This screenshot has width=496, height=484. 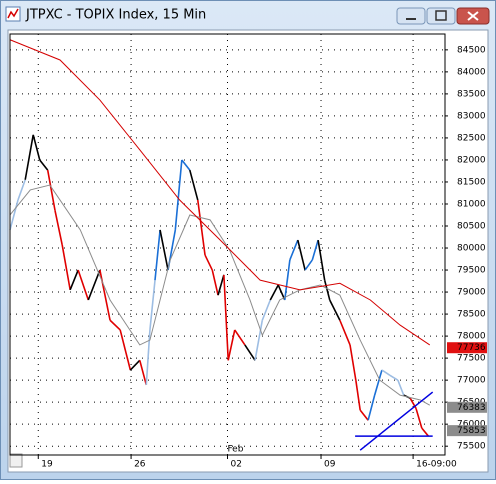 What do you see at coordinates (471, 160) in the screenshot?
I see `y-tick-label: 82000` at bounding box center [471, 160].